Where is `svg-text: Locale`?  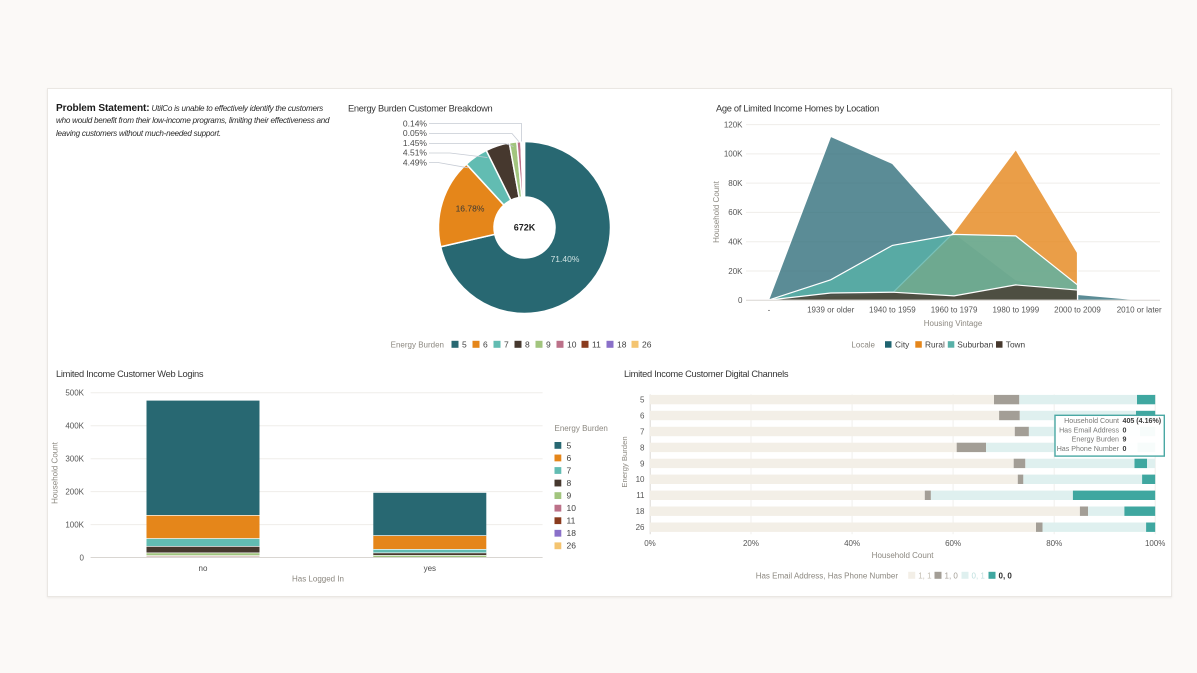 svg-text: Locale is located at coordinates (863, 344).